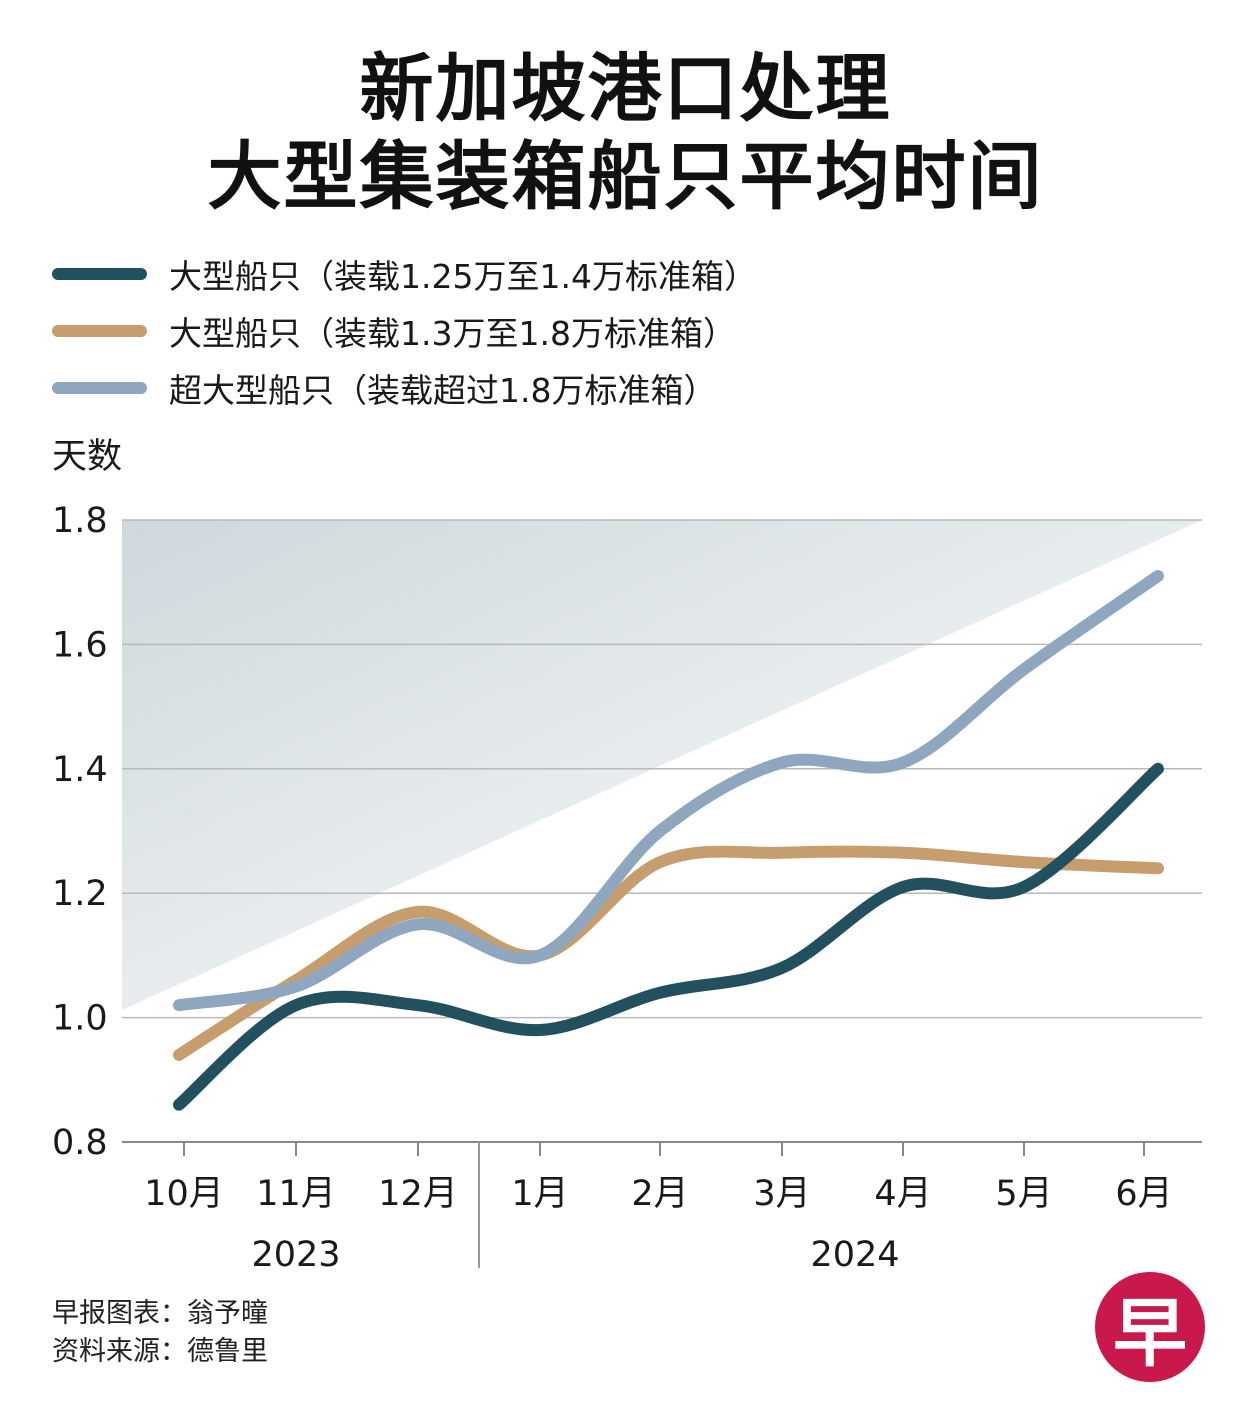 The image size is (1251, 1419). Describe the element at coordinates (902, 1194) in the screenshot. I see `x-tick-label: 4月` at that location.